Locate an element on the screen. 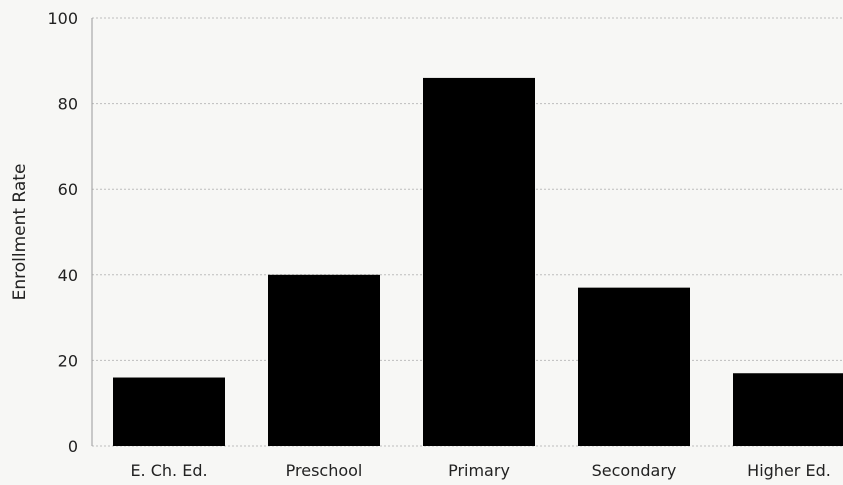 This screenshot has height=485, width=843. y-tick-label: 40 is located at coordinates (68, 275).